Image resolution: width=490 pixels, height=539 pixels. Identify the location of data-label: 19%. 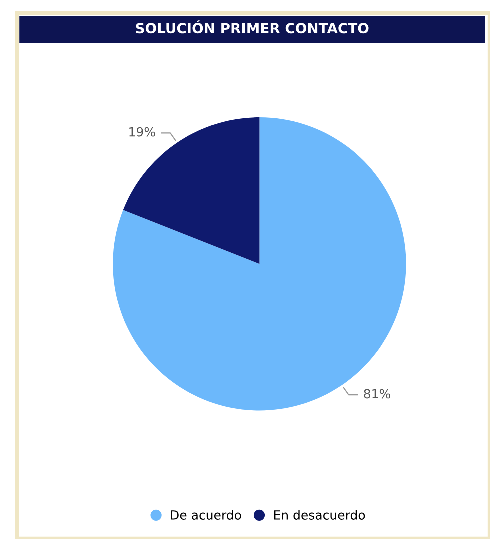
(143, 132).